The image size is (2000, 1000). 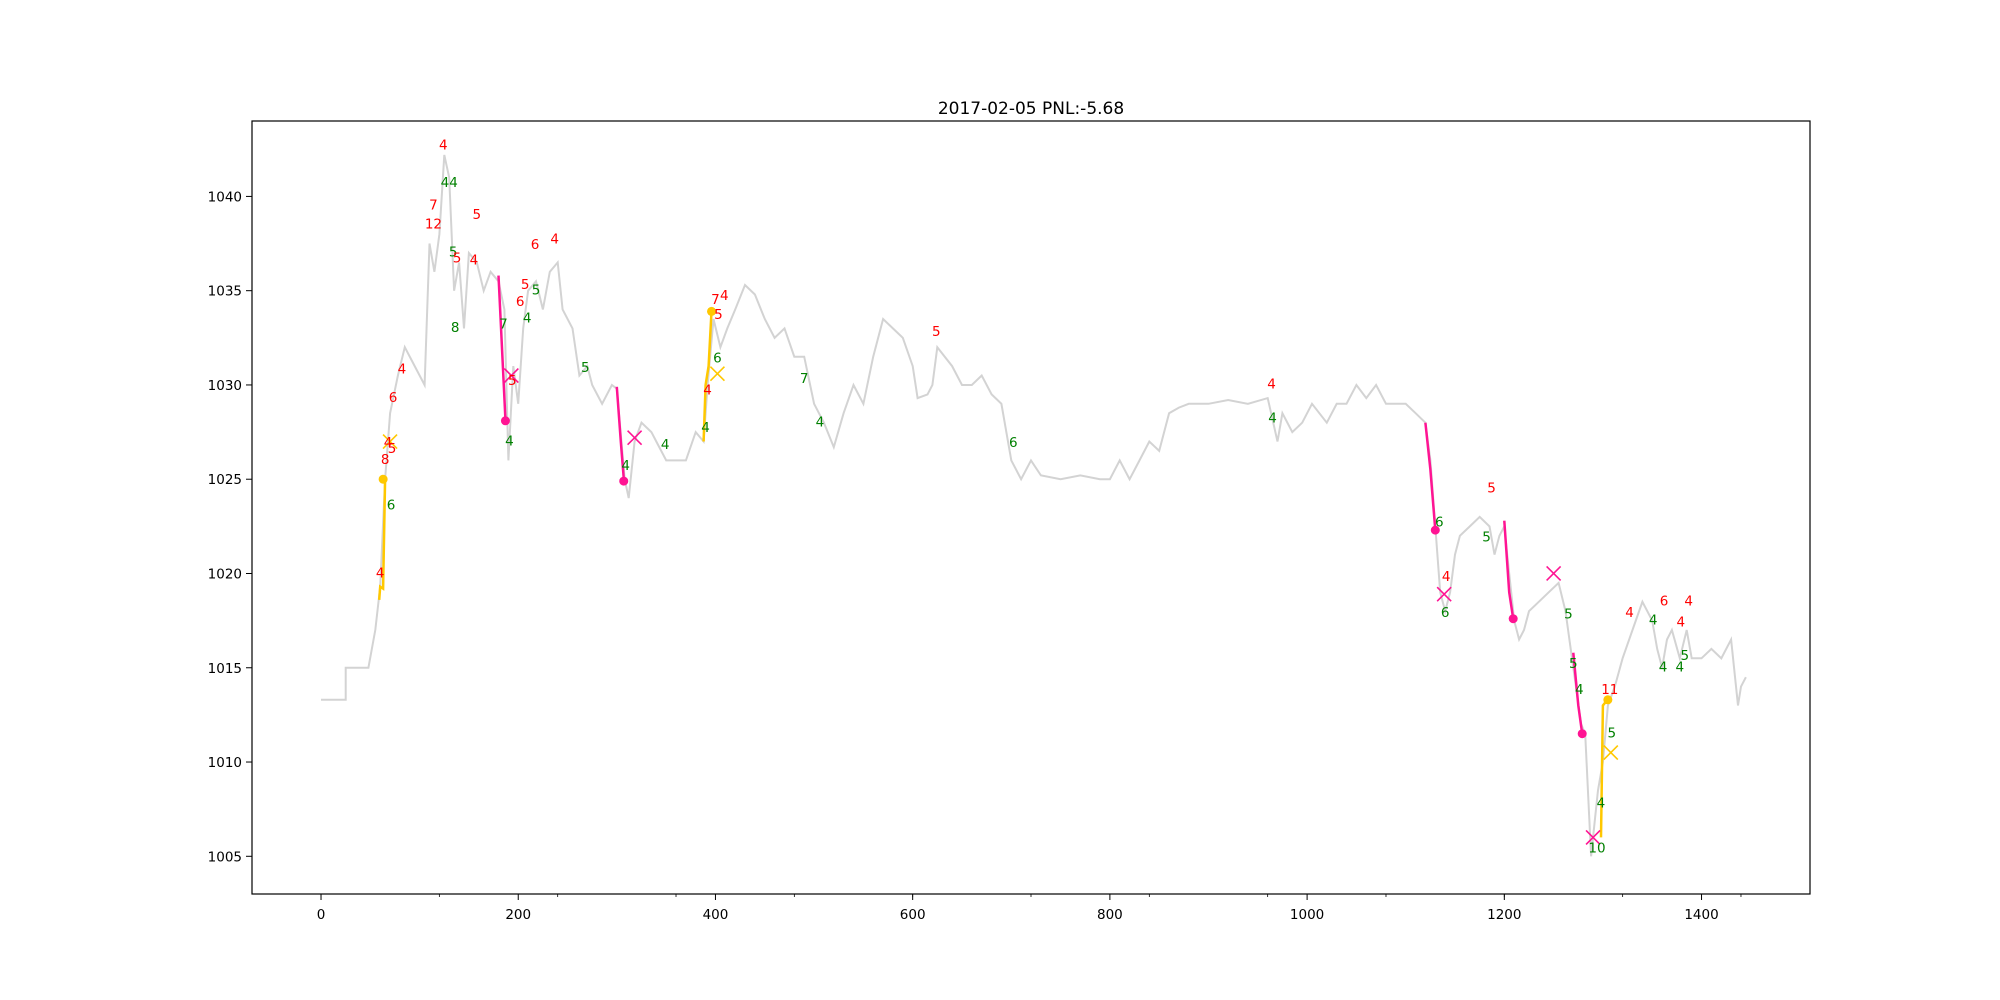 What do you see at coordinates (1504, 915) in the screenshot?
I see `x-tick-label: 1200` at bounding box center [1504, 915].